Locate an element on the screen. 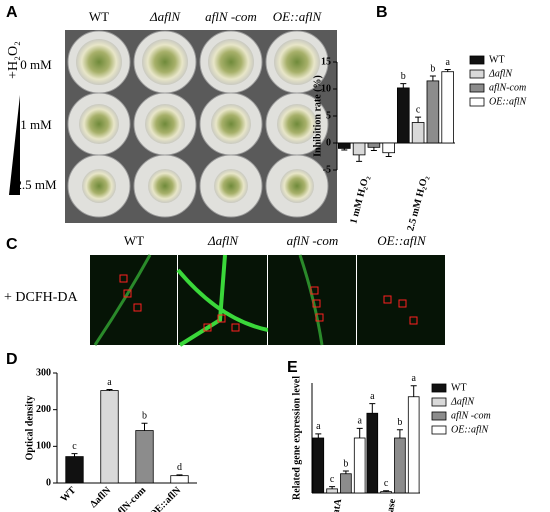  column-header: aflN -com is located at coordinates (231, 16).